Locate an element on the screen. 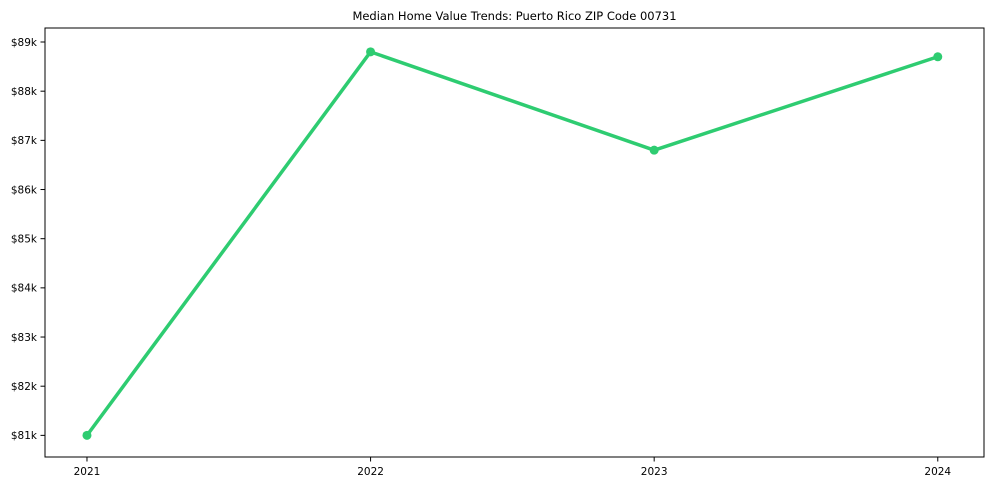  y-tick-label: $88k is located at coordinates (24, 92).